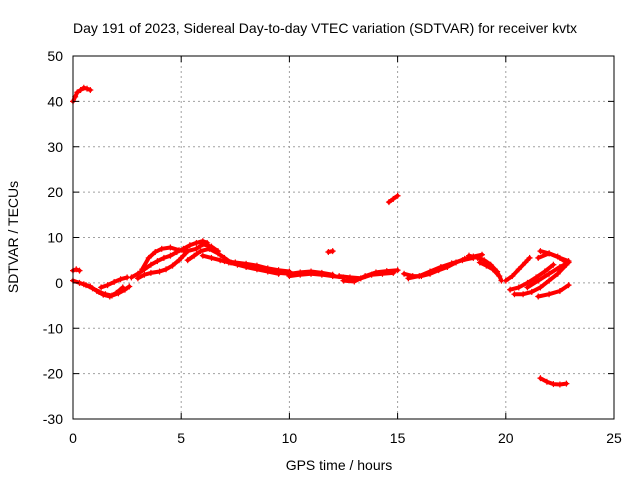 The width and height of the screenshot is (640, 480). I want to click on y-tick-label: 50, so click(55, 56).